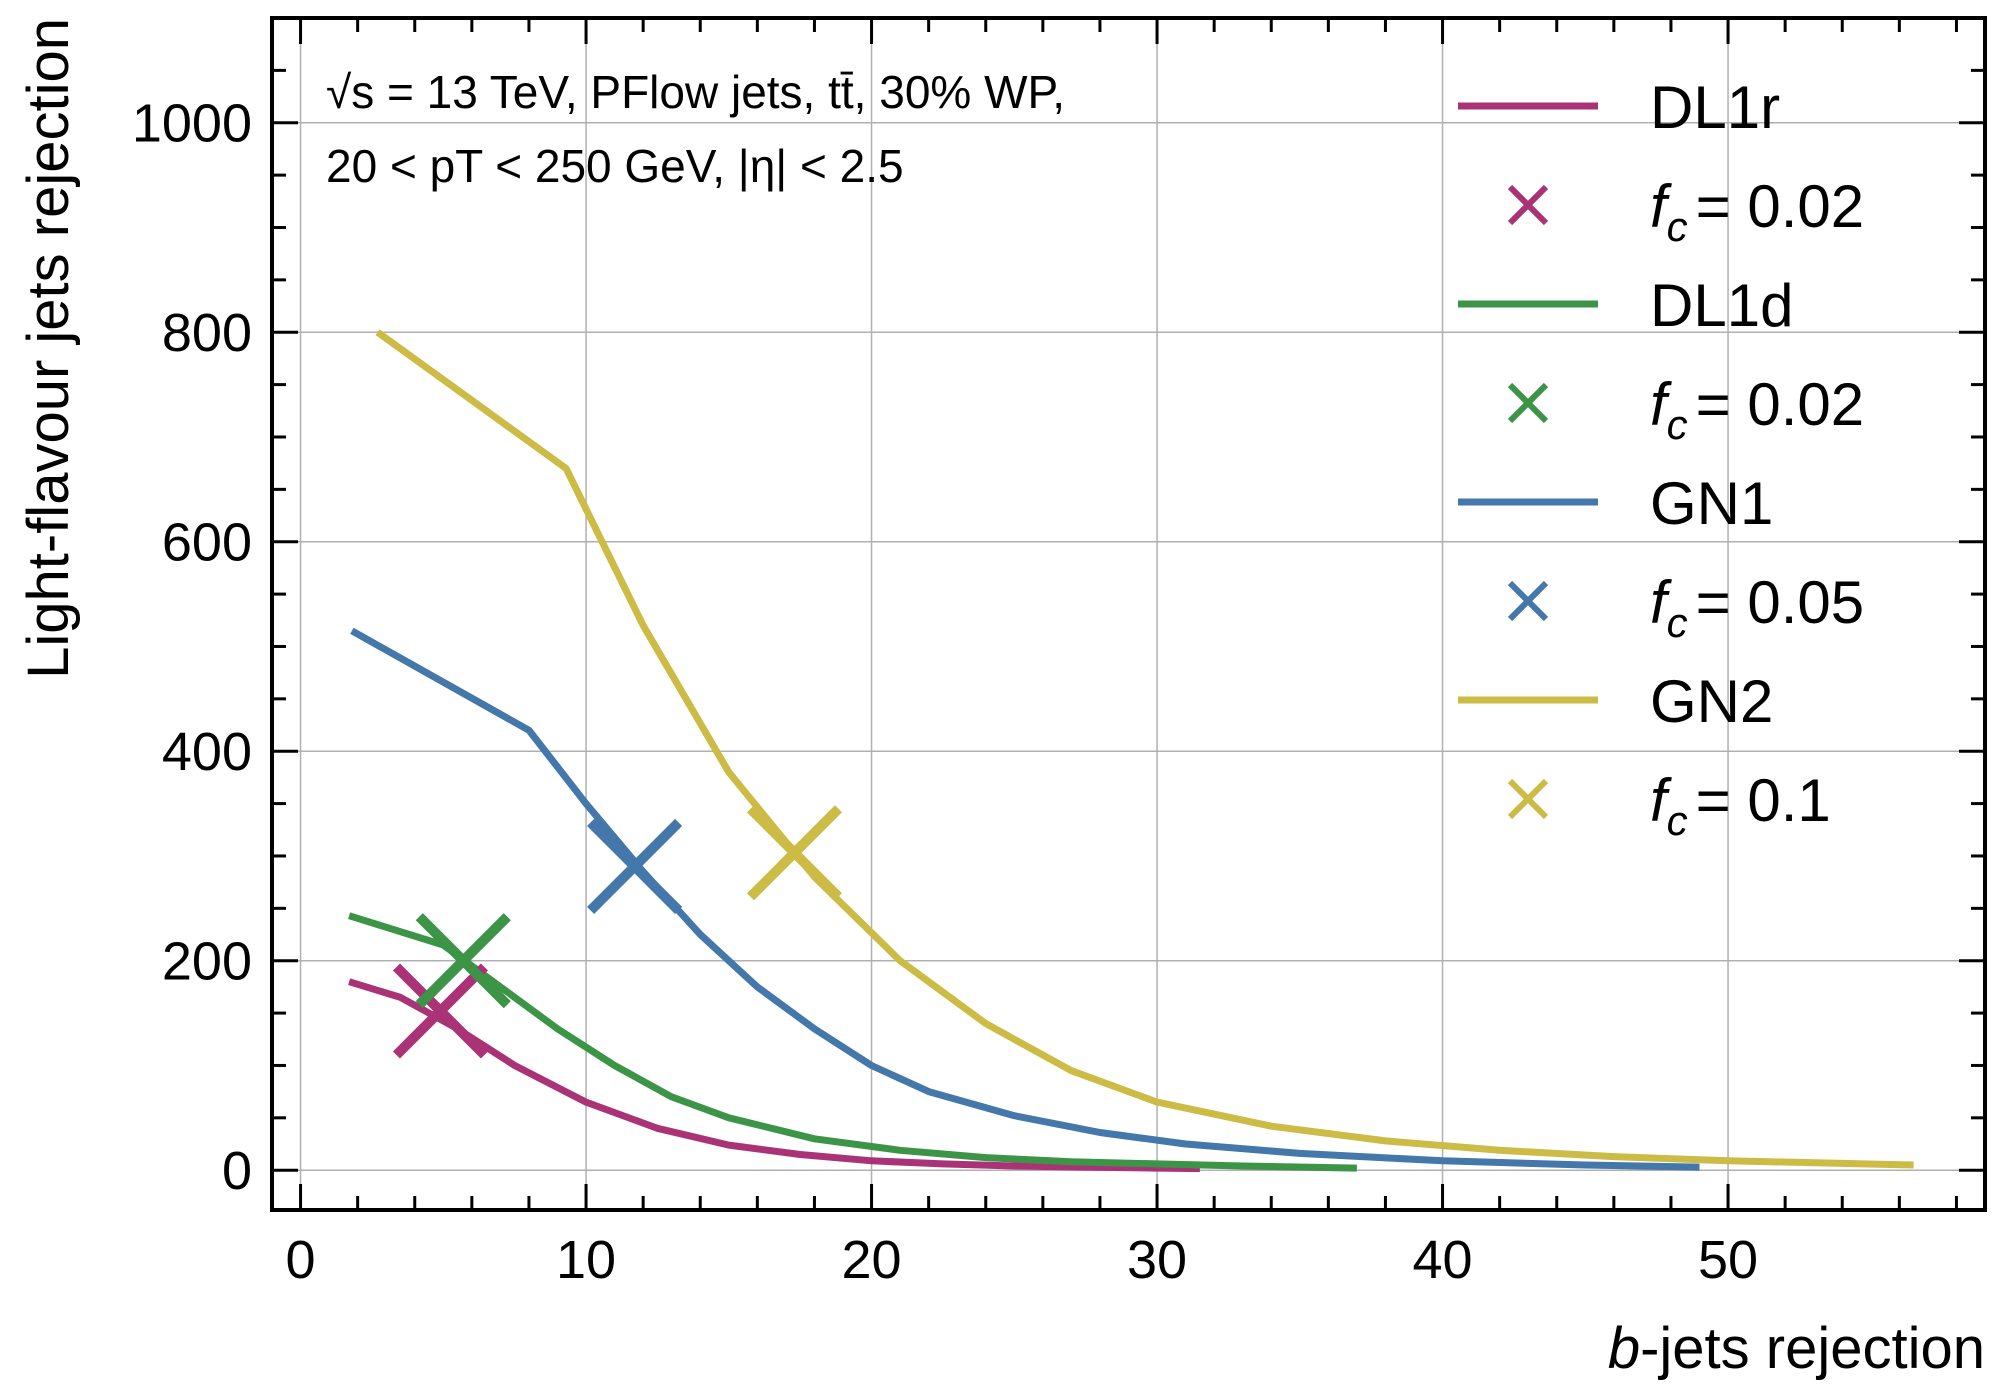  What do you see at coordinates (1715, 107) in the screenshot?
I see `legend-label-dl1r: DL1r` at bounding box center [1715, 107].